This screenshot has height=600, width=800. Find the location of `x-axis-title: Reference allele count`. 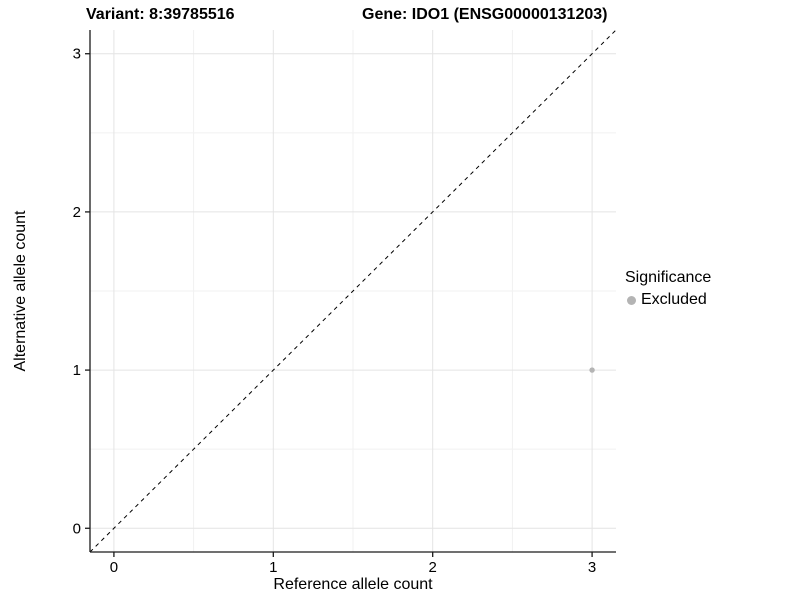

x-axis-title: Reference allele count is located at coordinates (353, 584).